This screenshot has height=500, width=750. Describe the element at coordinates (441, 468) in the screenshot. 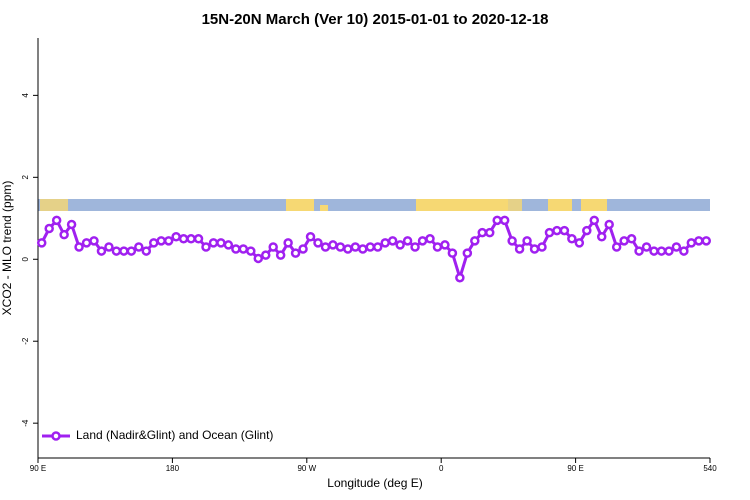

I see `x-tick-label: 0` at that location.